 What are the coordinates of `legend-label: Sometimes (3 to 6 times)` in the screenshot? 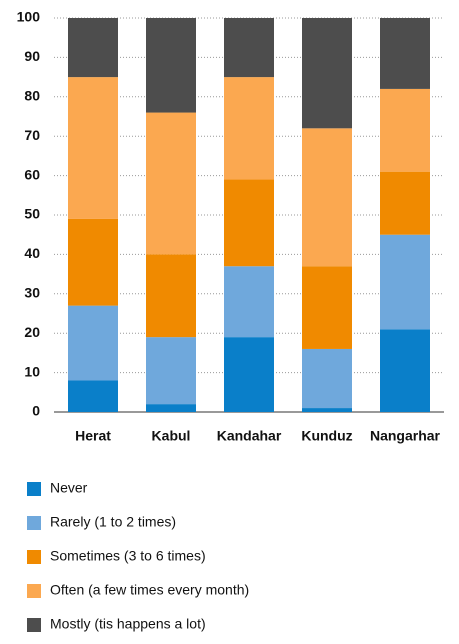 It's located at (128, 556).